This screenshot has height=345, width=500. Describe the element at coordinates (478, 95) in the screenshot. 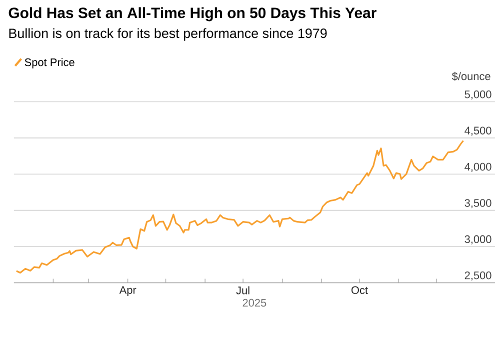

I see `y-tick-label: 5,000` at that location.